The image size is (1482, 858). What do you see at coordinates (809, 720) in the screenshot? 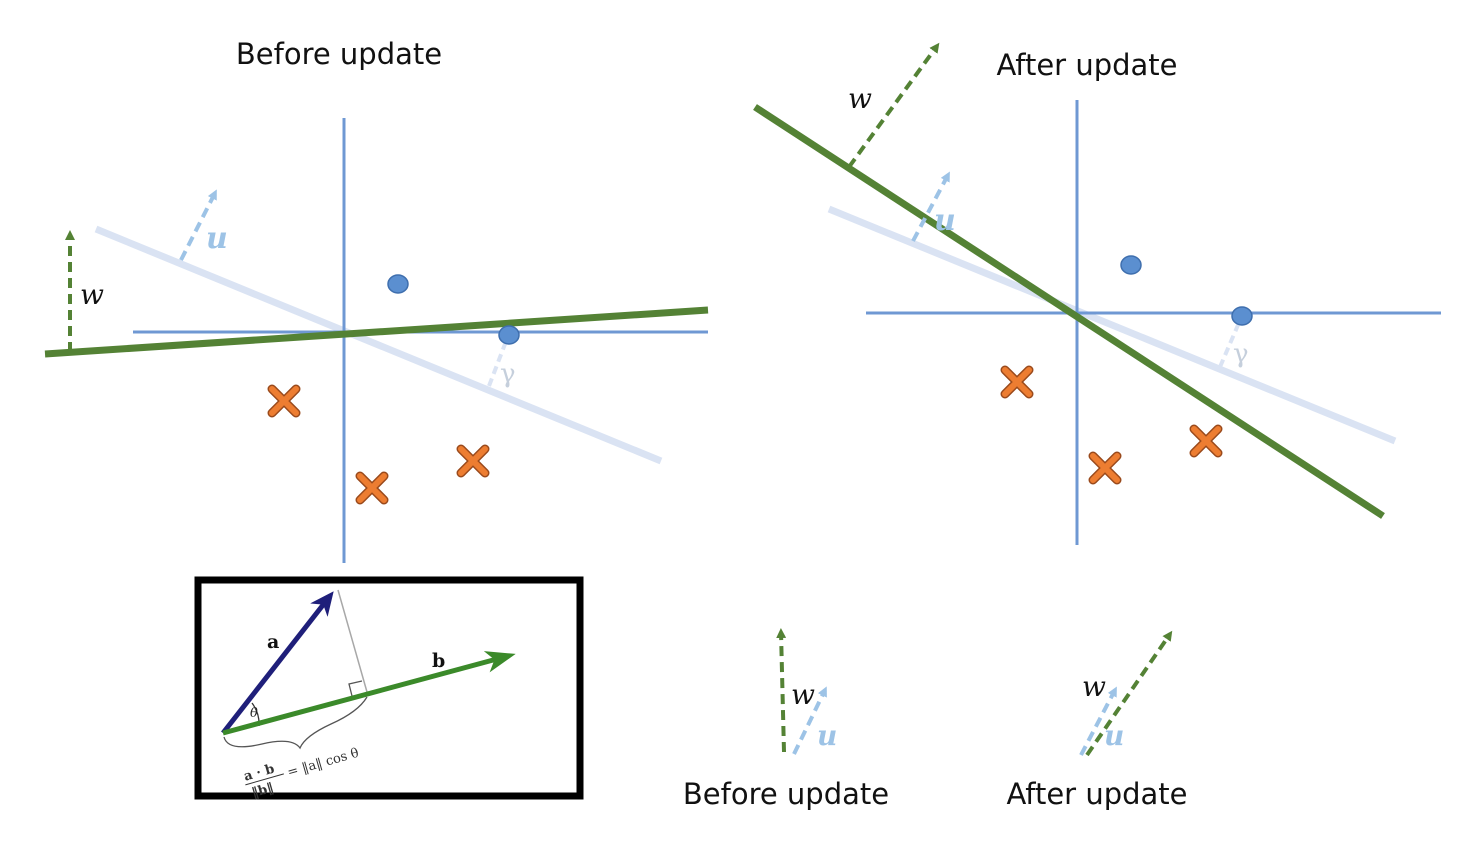
I see `bottom-before-u-arrow` at bounding box center [809, 720].